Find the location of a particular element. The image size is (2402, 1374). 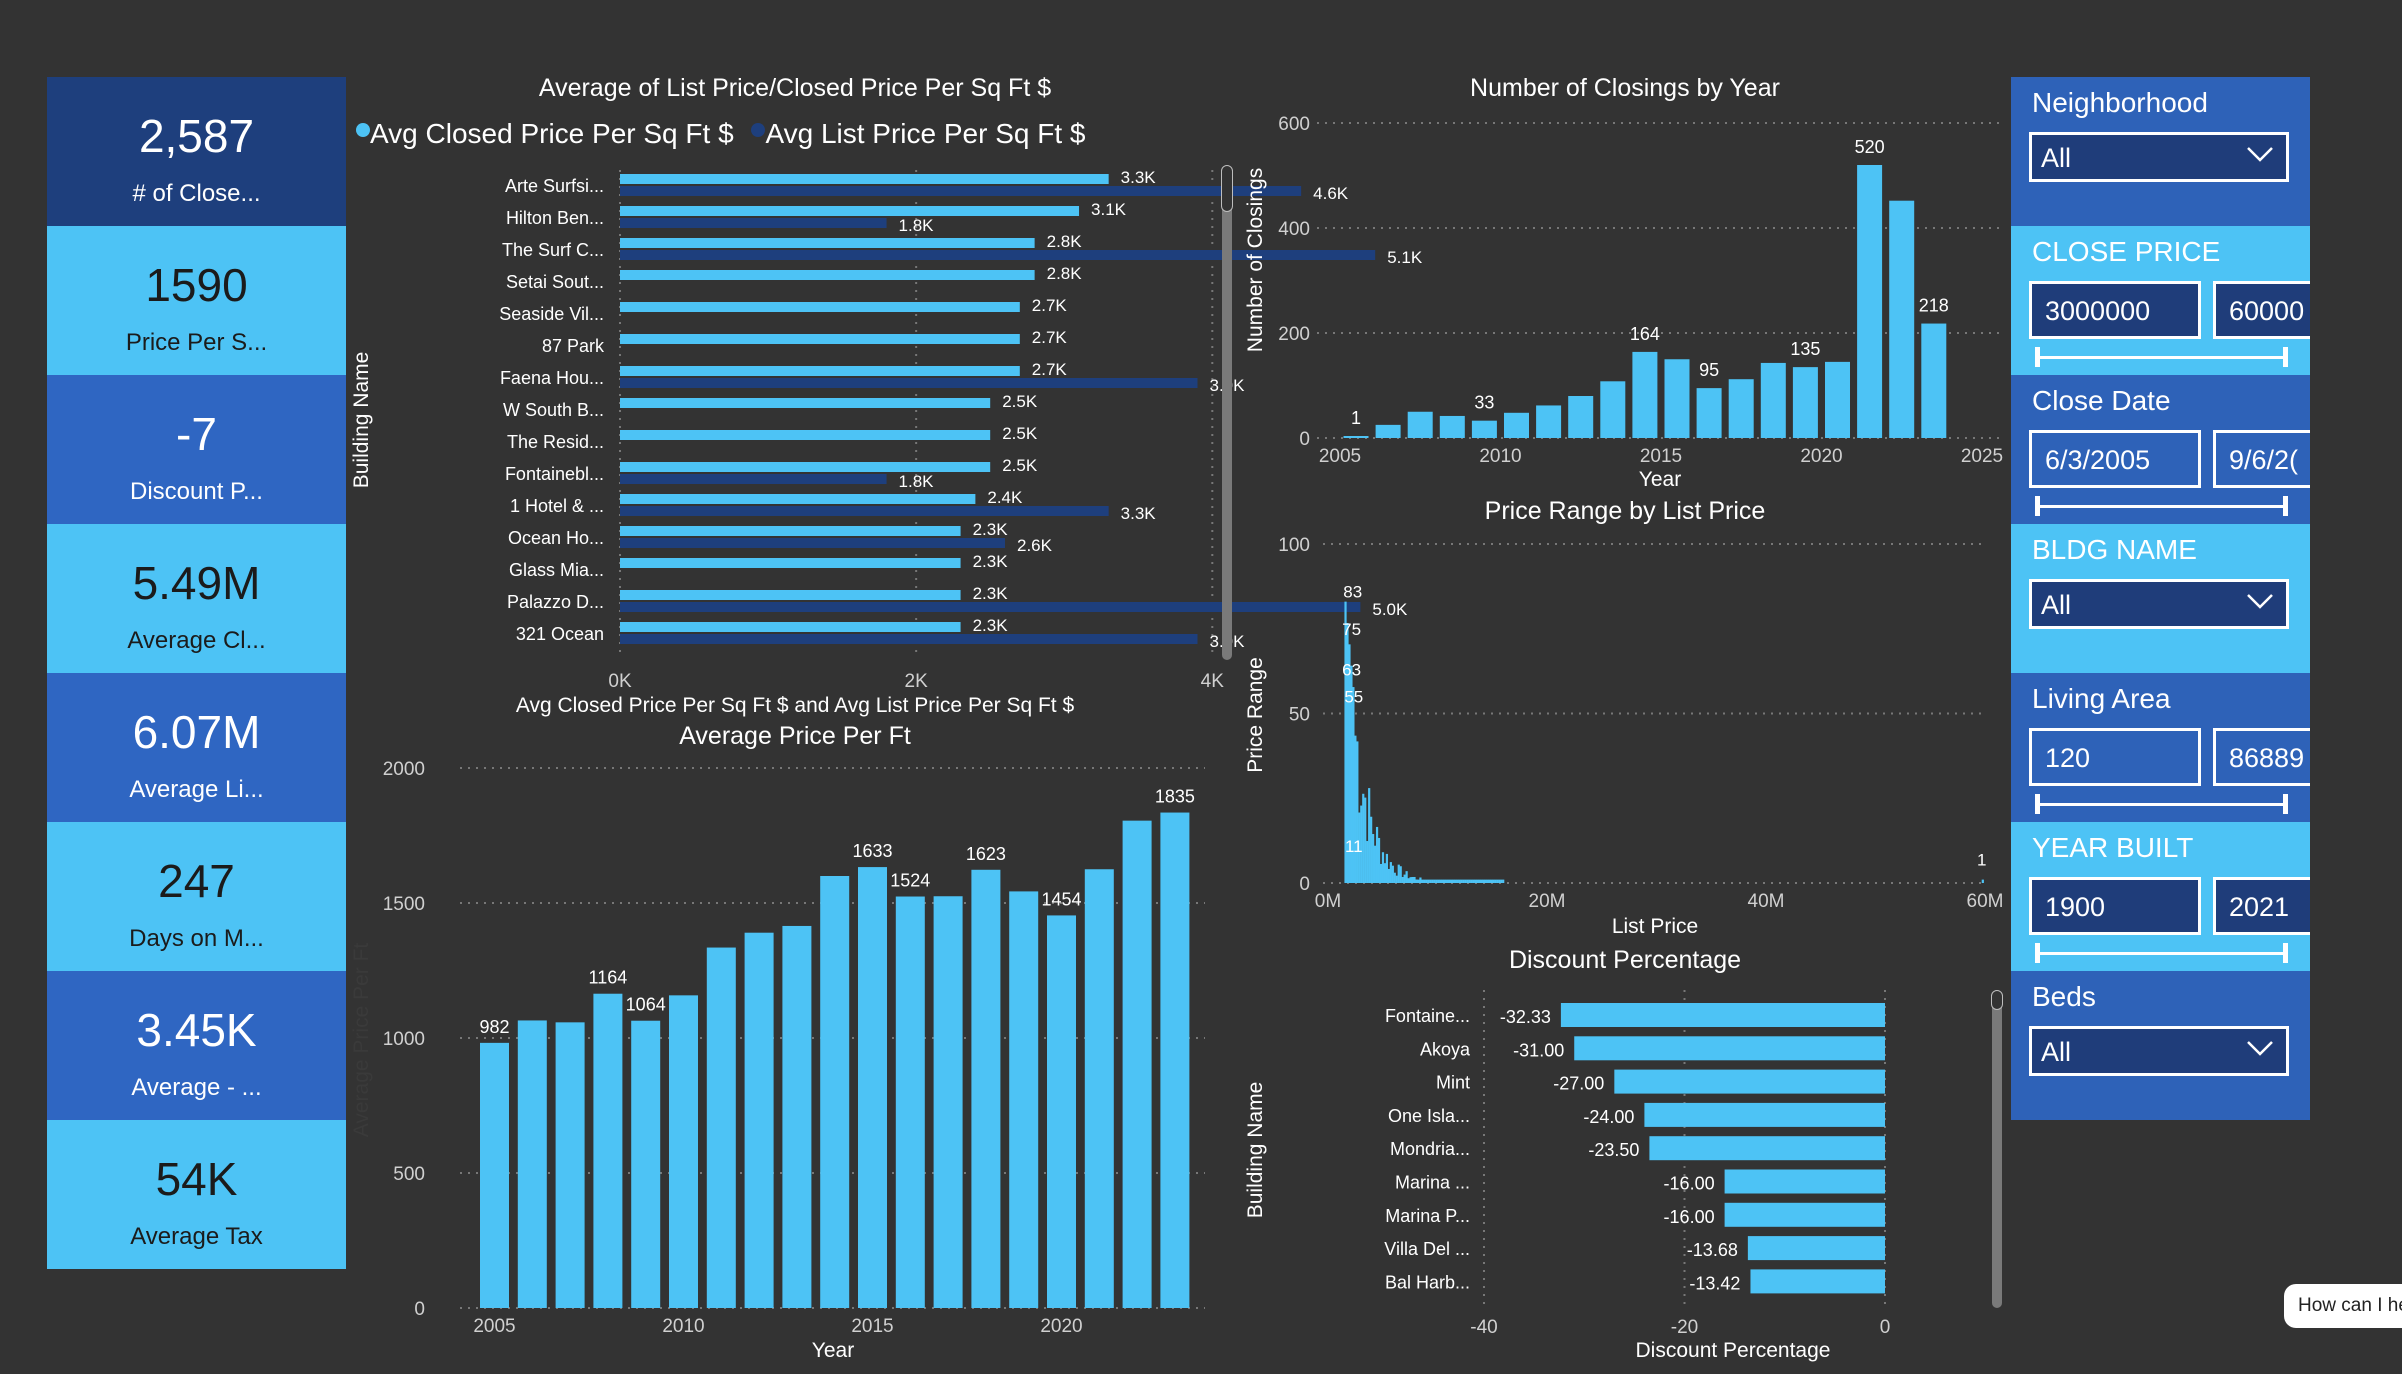

slicer-bldg-name: BLDG NAME All is located at coordinates (2160, 598).